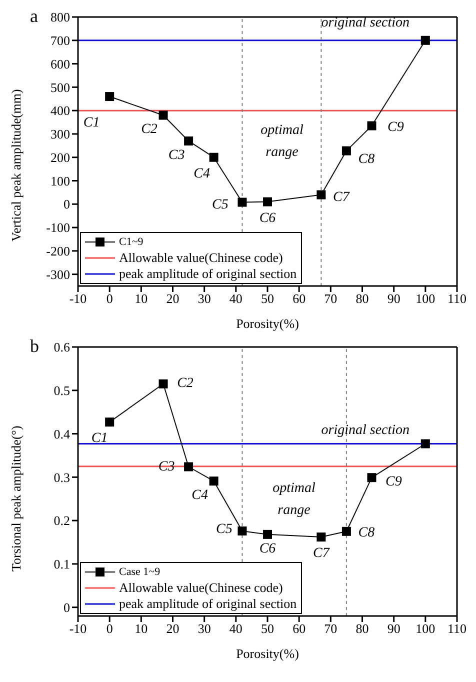 This screenshot has height=682, width=476. What do you see at coordinates (176, 155) in the screenshot?
I see `annotation: C3` at bounding box center [176, 155].